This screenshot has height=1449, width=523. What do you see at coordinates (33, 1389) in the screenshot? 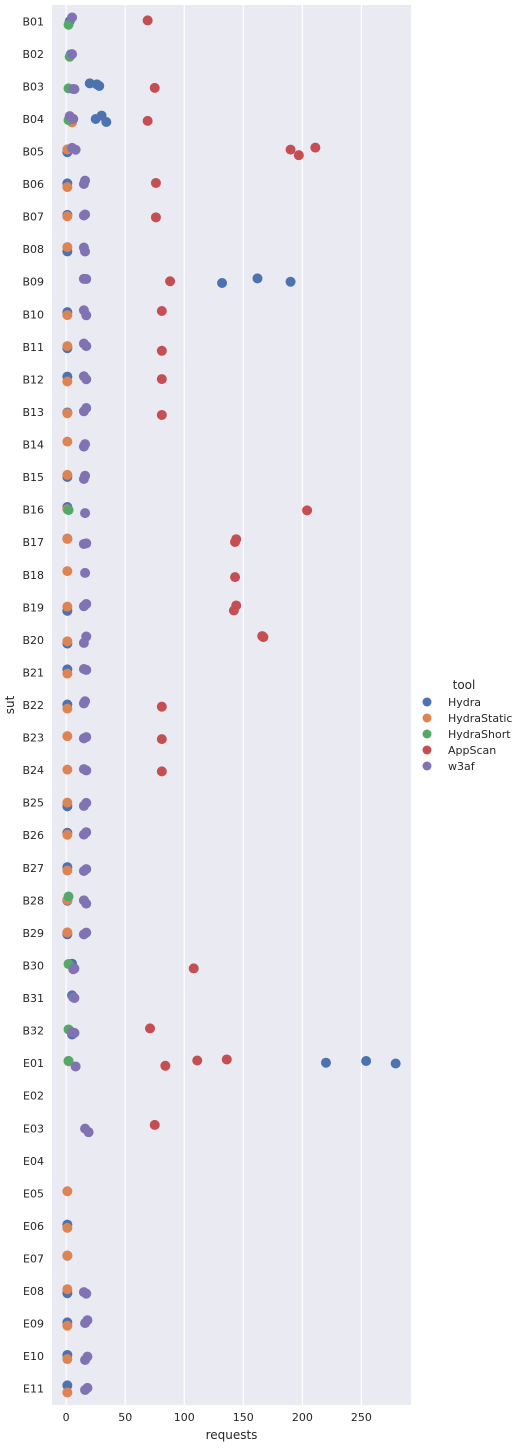
I see `y-tick-label: E11` at bounding box center [33, 1389].